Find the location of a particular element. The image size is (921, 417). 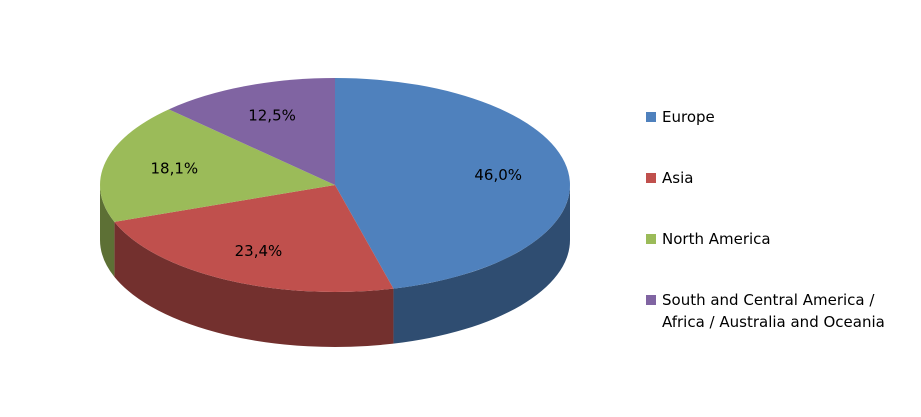

data-label: 46,0% is located at coordinates (498, 175).